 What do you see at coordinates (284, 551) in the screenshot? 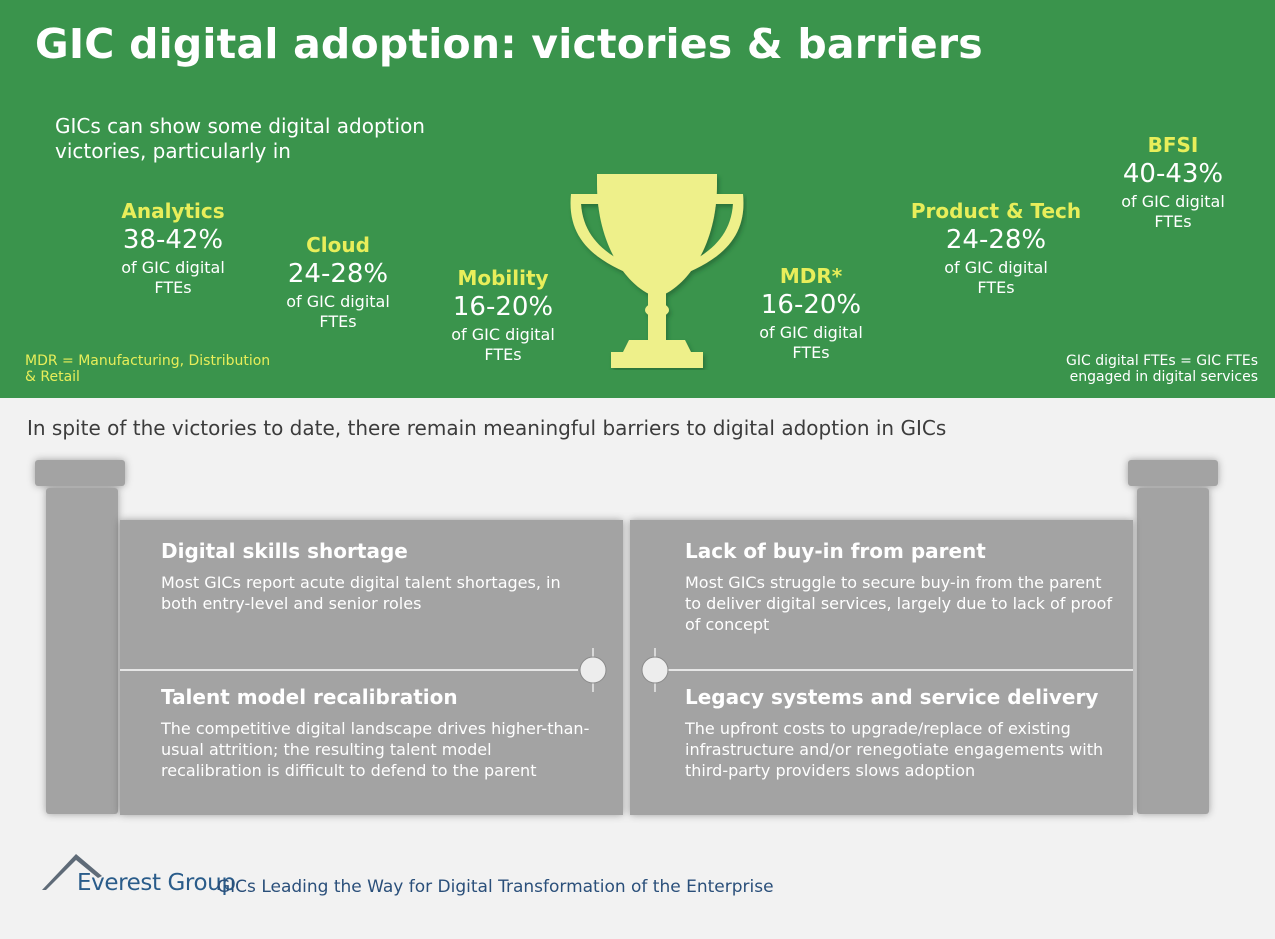
I see `barrier-heading: Digital skills shortage` at bounding box center [284, 551].